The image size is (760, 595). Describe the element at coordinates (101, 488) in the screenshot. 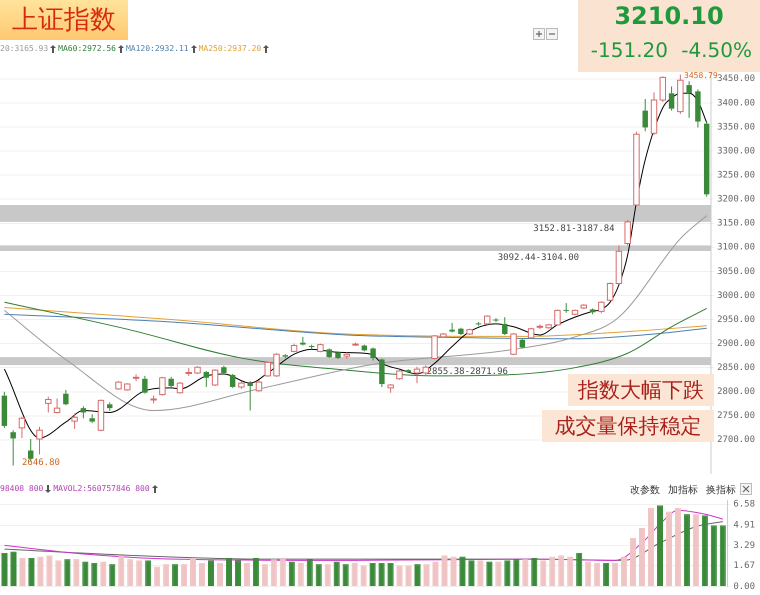

I see `text: MAVOL2:560757846 800` at that location.